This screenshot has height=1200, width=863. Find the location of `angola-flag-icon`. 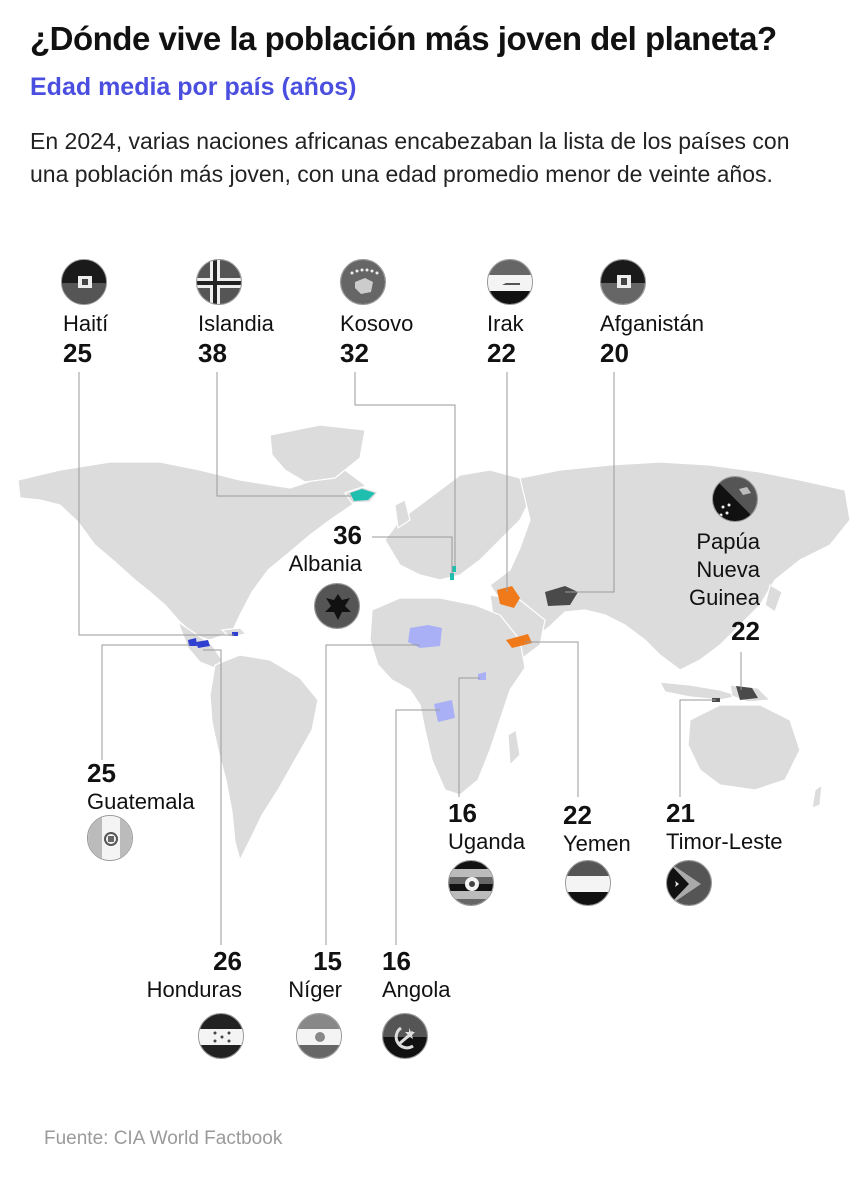

angola-flag-icon is located at coordinates (405, 1036).